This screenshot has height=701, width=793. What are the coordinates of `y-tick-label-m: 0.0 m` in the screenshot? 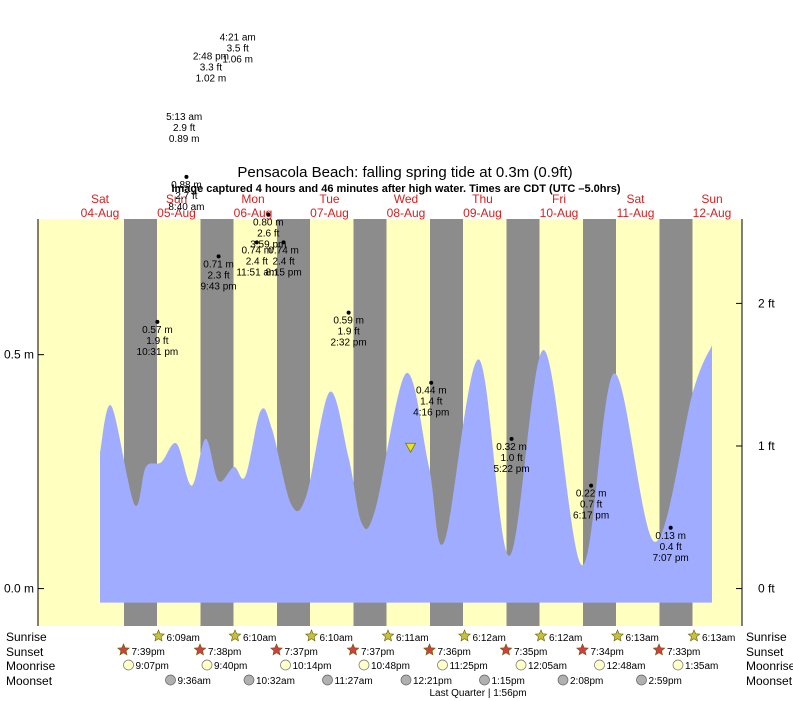 It's located at (19, 589).